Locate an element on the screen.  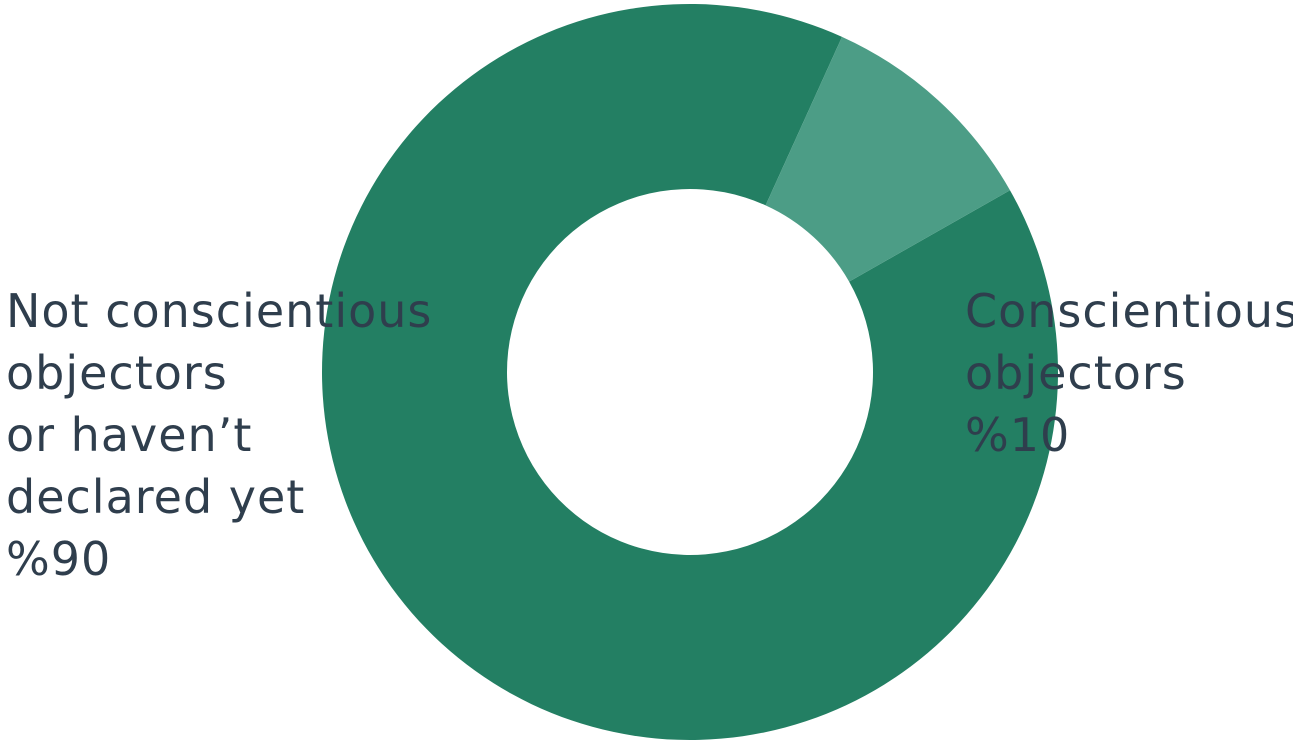
label-line: Not conscientious is located at coordinates (219, 311).